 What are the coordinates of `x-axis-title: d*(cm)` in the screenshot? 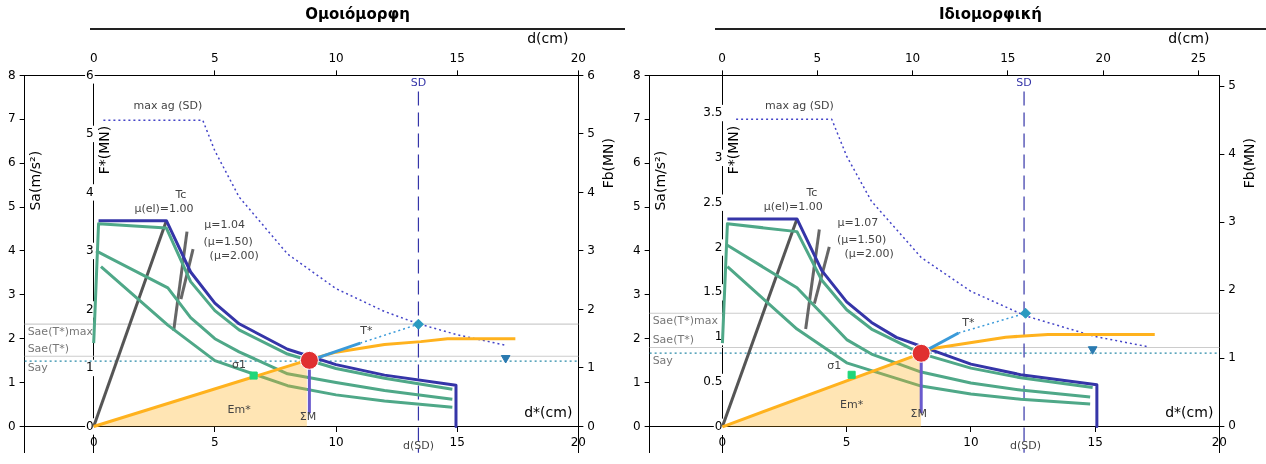 It's located at (1189, 412).